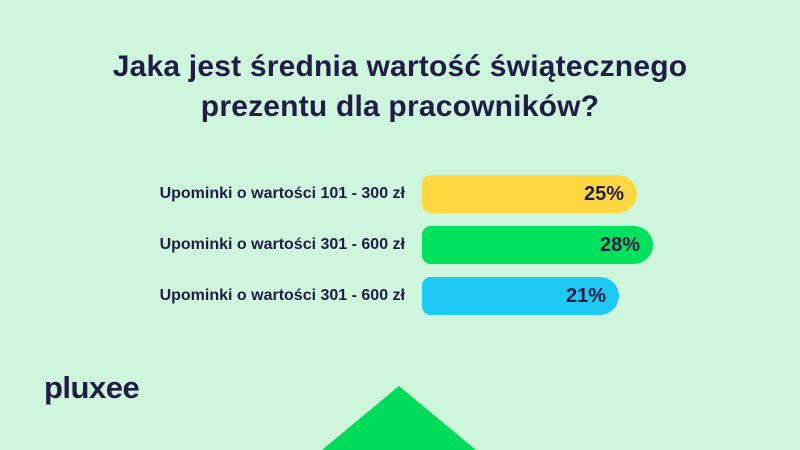 The image size is (800, 450). Describe the element at coordinates (400, 66) in the screenshot. I see `title-line-1: Jaka jest średnia wartość świątecznego` at that location.